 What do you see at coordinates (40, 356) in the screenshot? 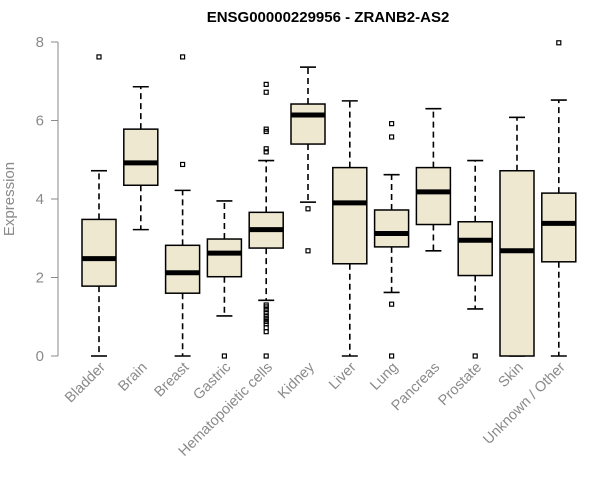
I see `y-tick-label: 0` at bounding box center [40, 356].